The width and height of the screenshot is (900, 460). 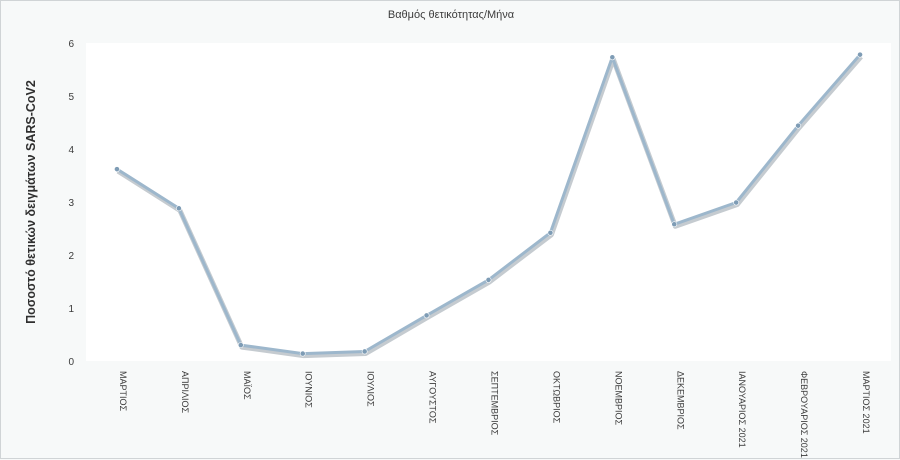 I want to click on x-tick-label: ΟΚΤΩΒΡΙΟΣ, so click(x=556, y=397).